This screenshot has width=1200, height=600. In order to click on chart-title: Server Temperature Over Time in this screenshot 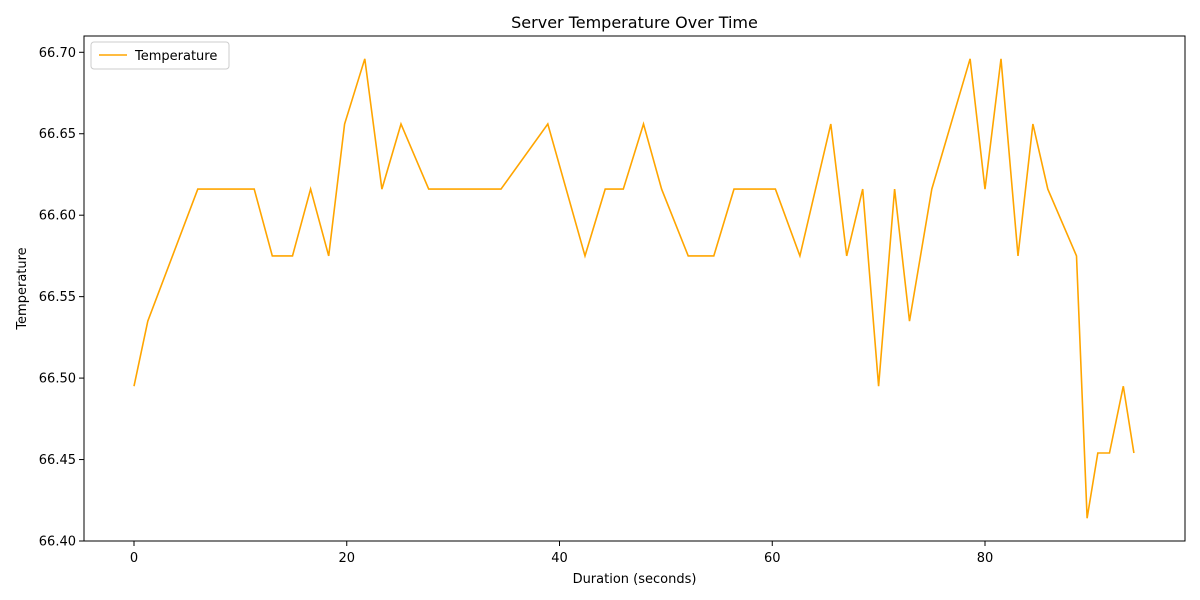, I will do `click(634, 22)`.